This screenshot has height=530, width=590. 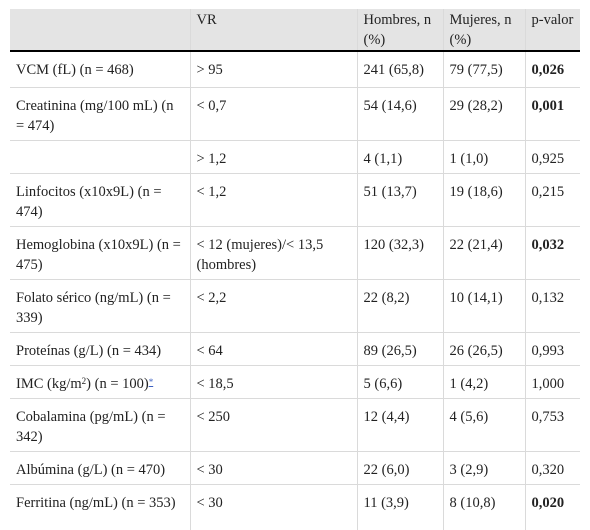 What do you see at coordinates (399, 424) in the screenshot?
I see `cell-hombres: 12 (4,4)` at bounding box center [399, 424].